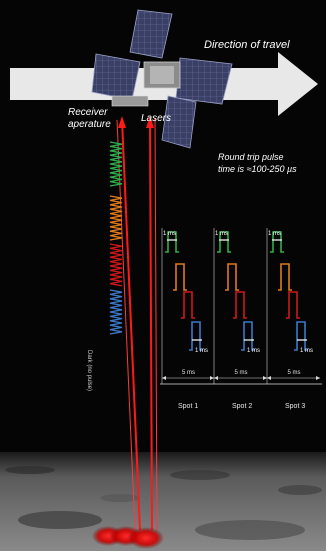 This screenshot has height=551, width=326. Describe the element at coordinates (89, 118) in the screenshot. I see `receiver-aperature-label: Receiver aperature` at that location.